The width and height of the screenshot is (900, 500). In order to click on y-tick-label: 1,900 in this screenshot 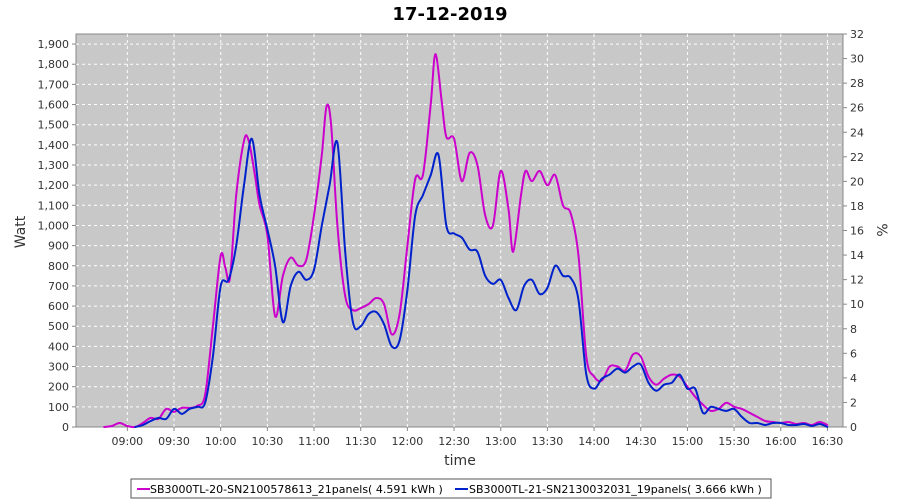, I will do `click(54, 44)`.